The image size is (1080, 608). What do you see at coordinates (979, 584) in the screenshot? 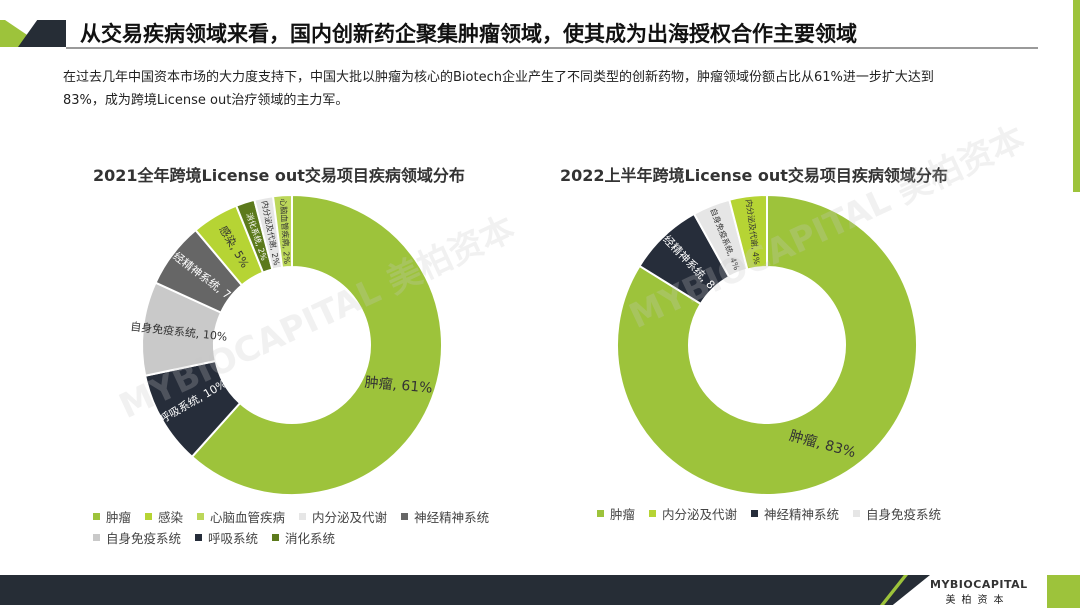
I see `logo-en: MYBIOCAPITAL` at bounding box center [979, 584].